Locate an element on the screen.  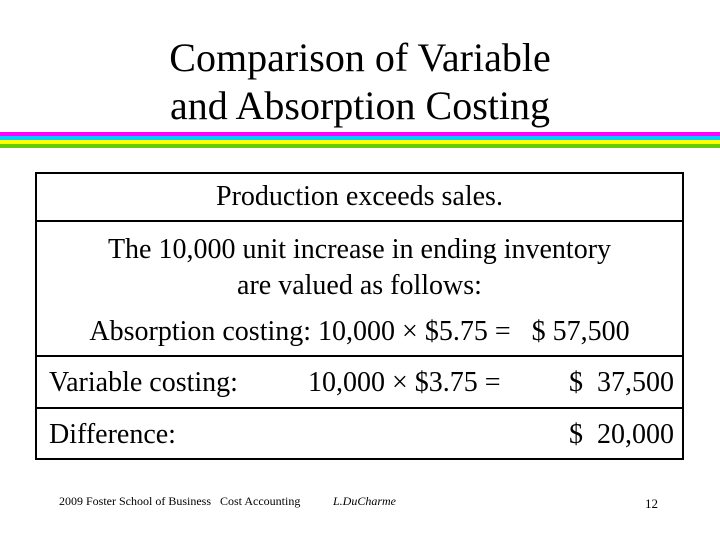
difference-value: $ 20,000 is located at coordinates (621, 434).